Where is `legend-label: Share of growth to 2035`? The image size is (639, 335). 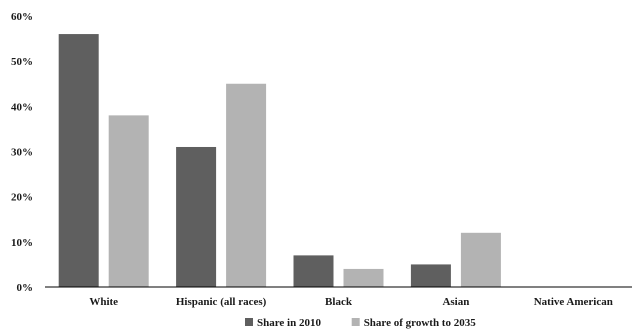
legend-label: Share of growth to 2035 is located at coordinates (420, 323).